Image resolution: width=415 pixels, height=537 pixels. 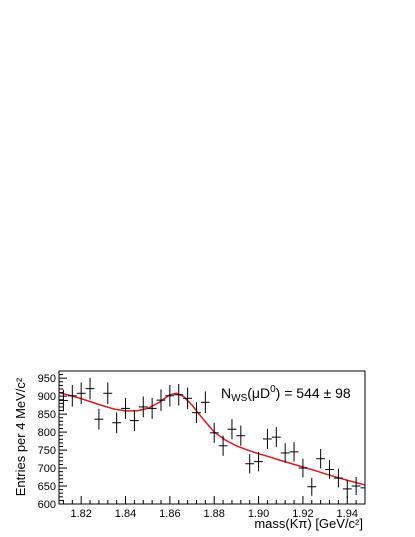 What do you see at coordinates (47, 397) in the screenshot?
I see `y-tick-label: 900` at bounding box center [47, 397].